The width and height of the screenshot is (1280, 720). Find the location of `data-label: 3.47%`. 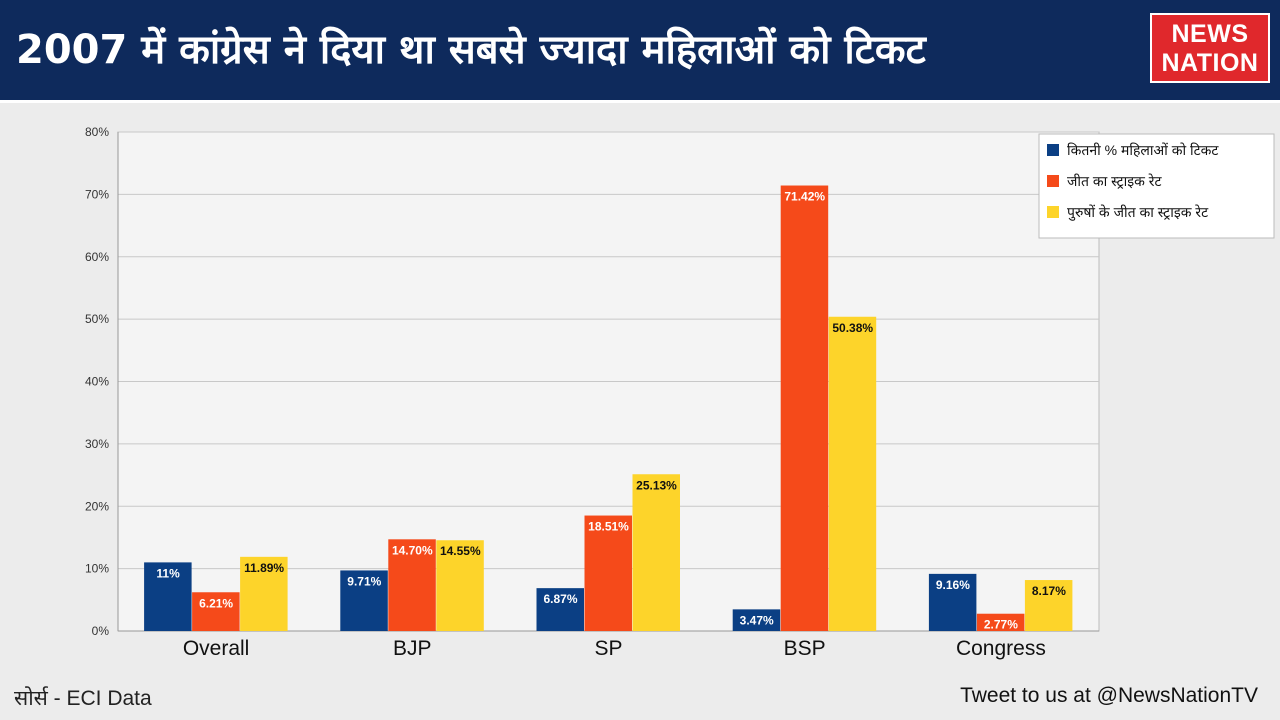

data-label: 3.47% is located at coordinates (757, 620).